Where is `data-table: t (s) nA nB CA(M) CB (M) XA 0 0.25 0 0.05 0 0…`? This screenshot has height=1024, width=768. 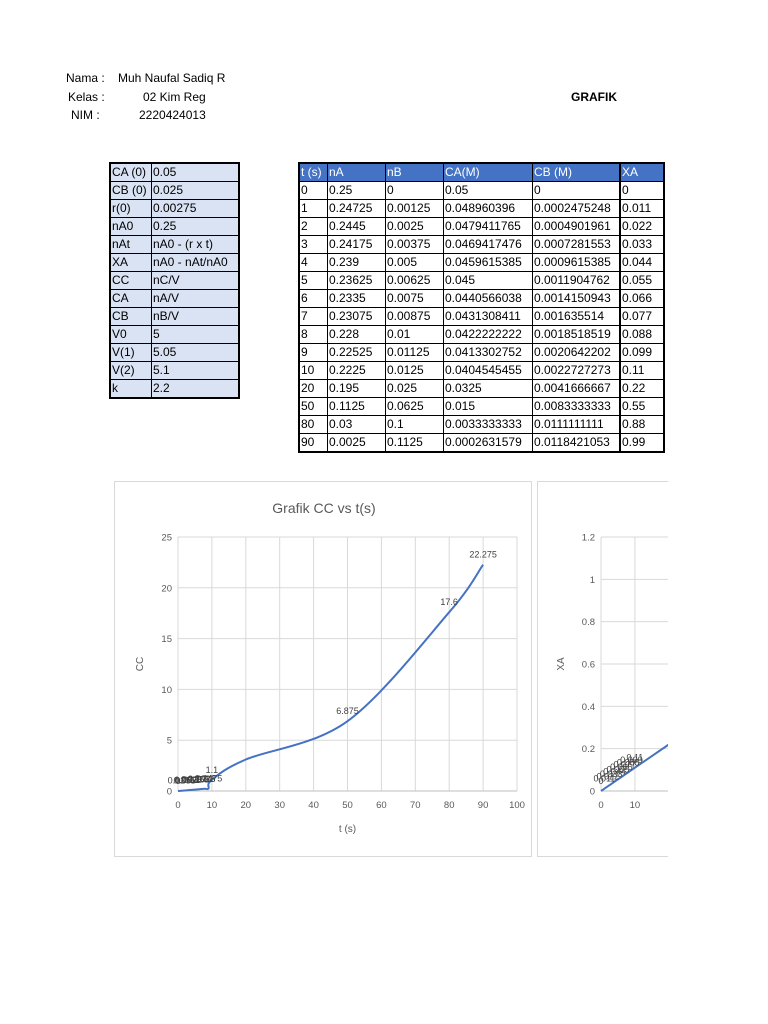 data-table: t (s) nA nB CA(M) CB (M) XA 0 0.25 0 0.05 0 0… is located at coordinates (481, 307).